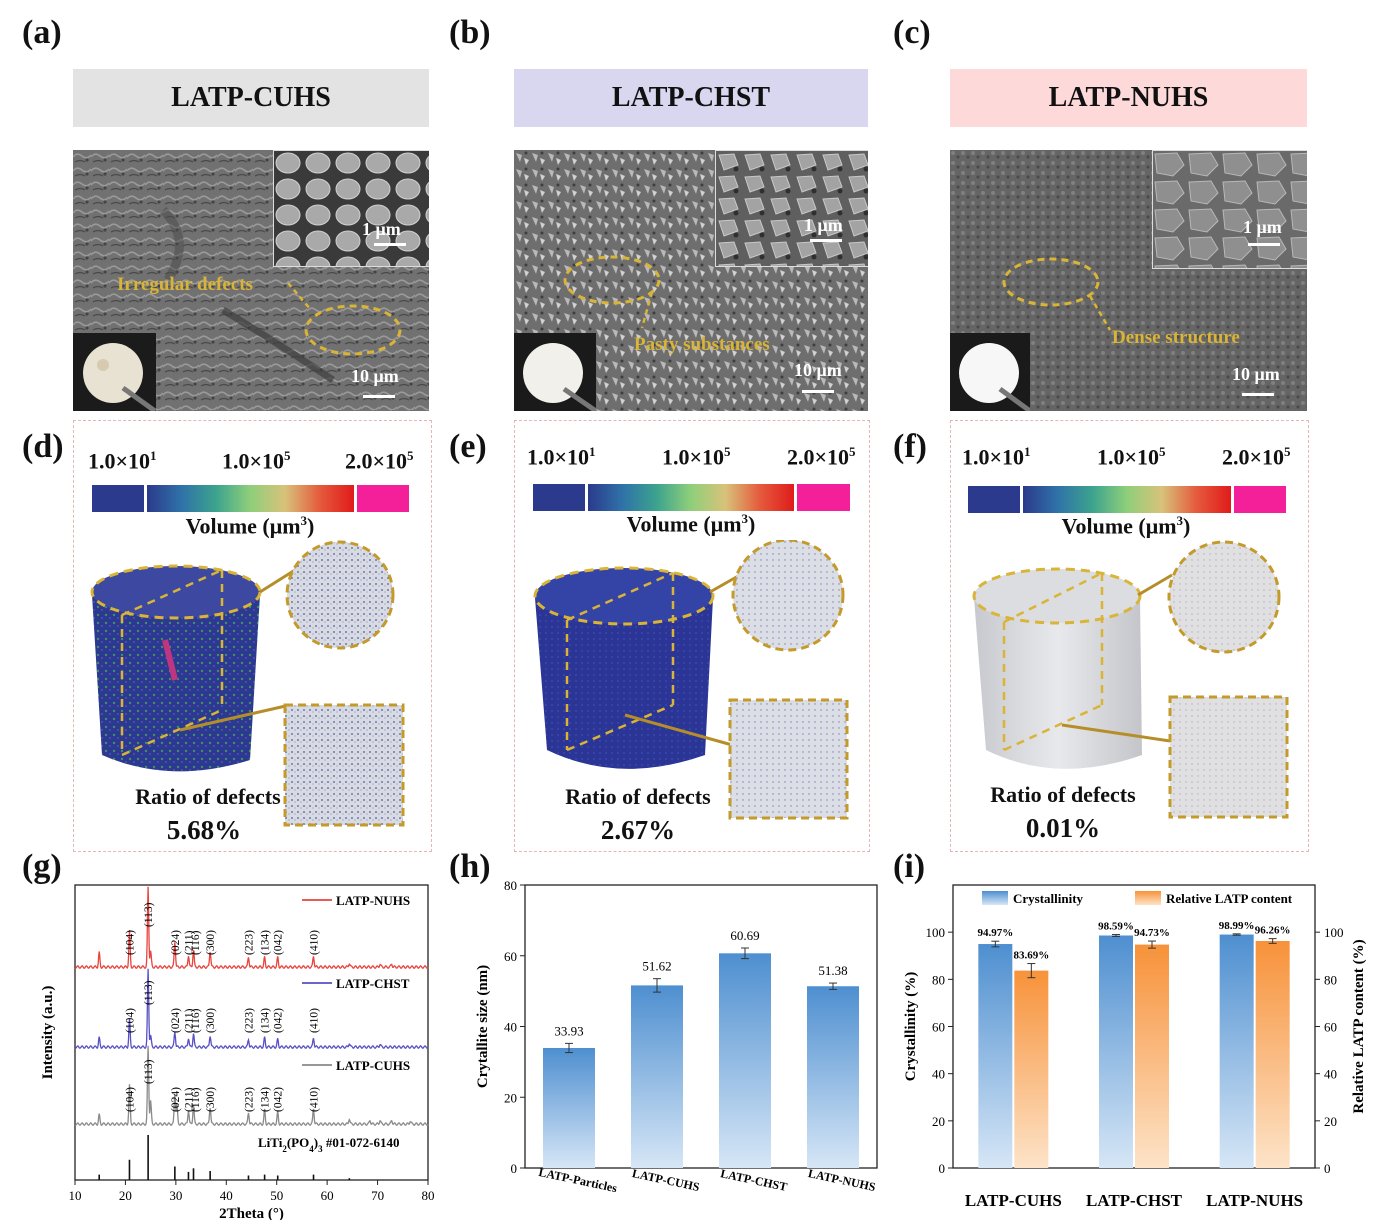  What do you see at coordinates (204, 830) in the screenshot?
I see `ratio-value-d: 5.68%` at bounding box center [204, 830].